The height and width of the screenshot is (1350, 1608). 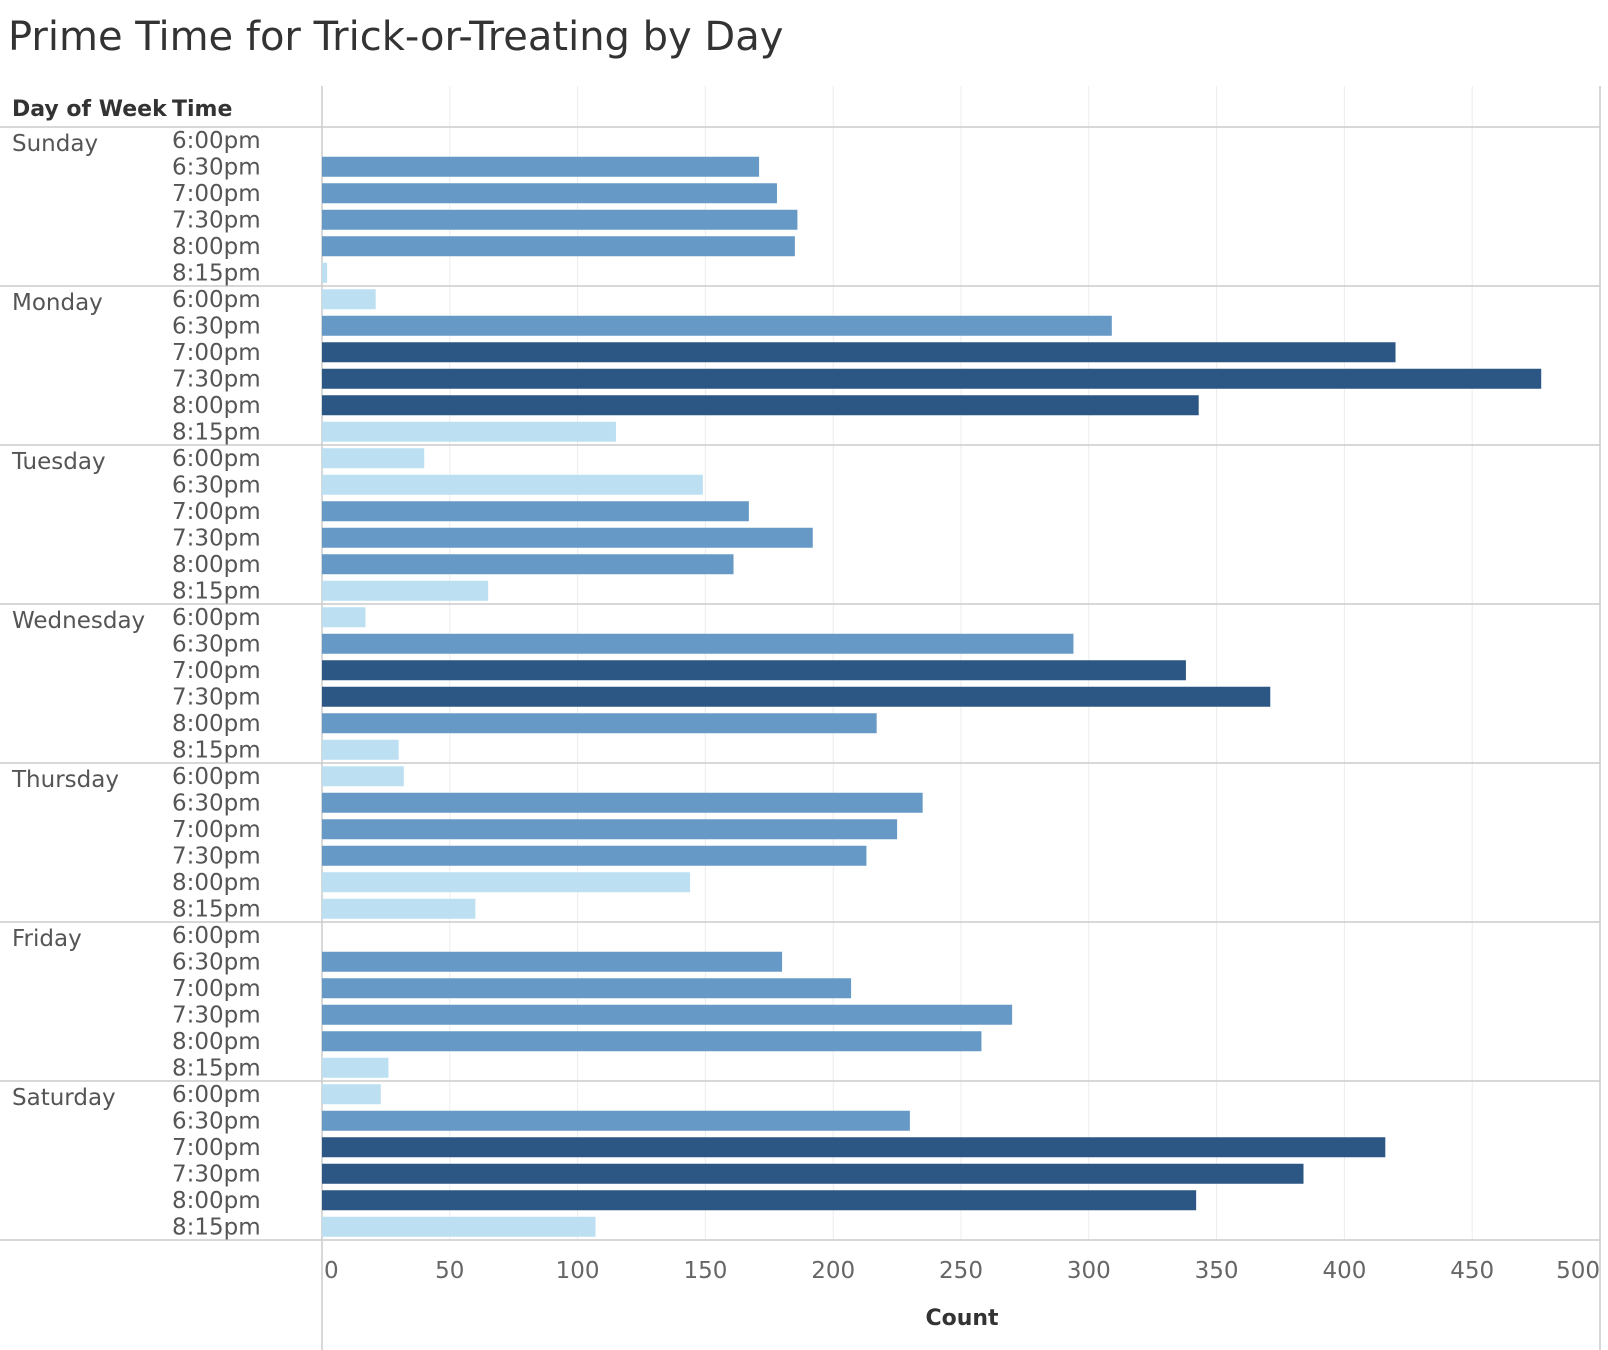 I want to click on x-tick-label: 500, so click(x=1578, y=1271).